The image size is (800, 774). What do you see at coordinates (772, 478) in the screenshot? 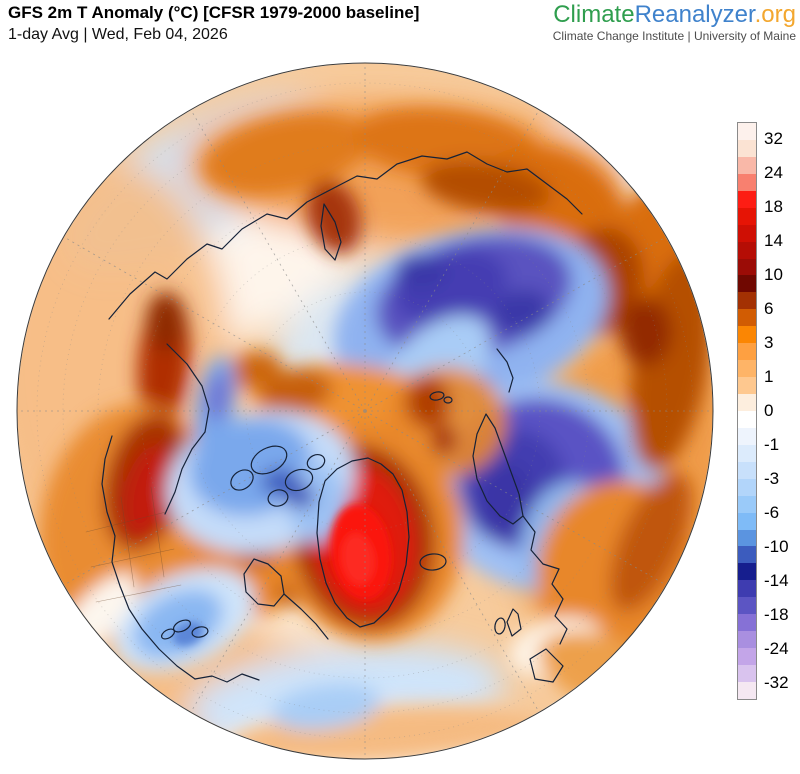
I see `colorbar-tick-label: -3` at bounding box center [772, 478].